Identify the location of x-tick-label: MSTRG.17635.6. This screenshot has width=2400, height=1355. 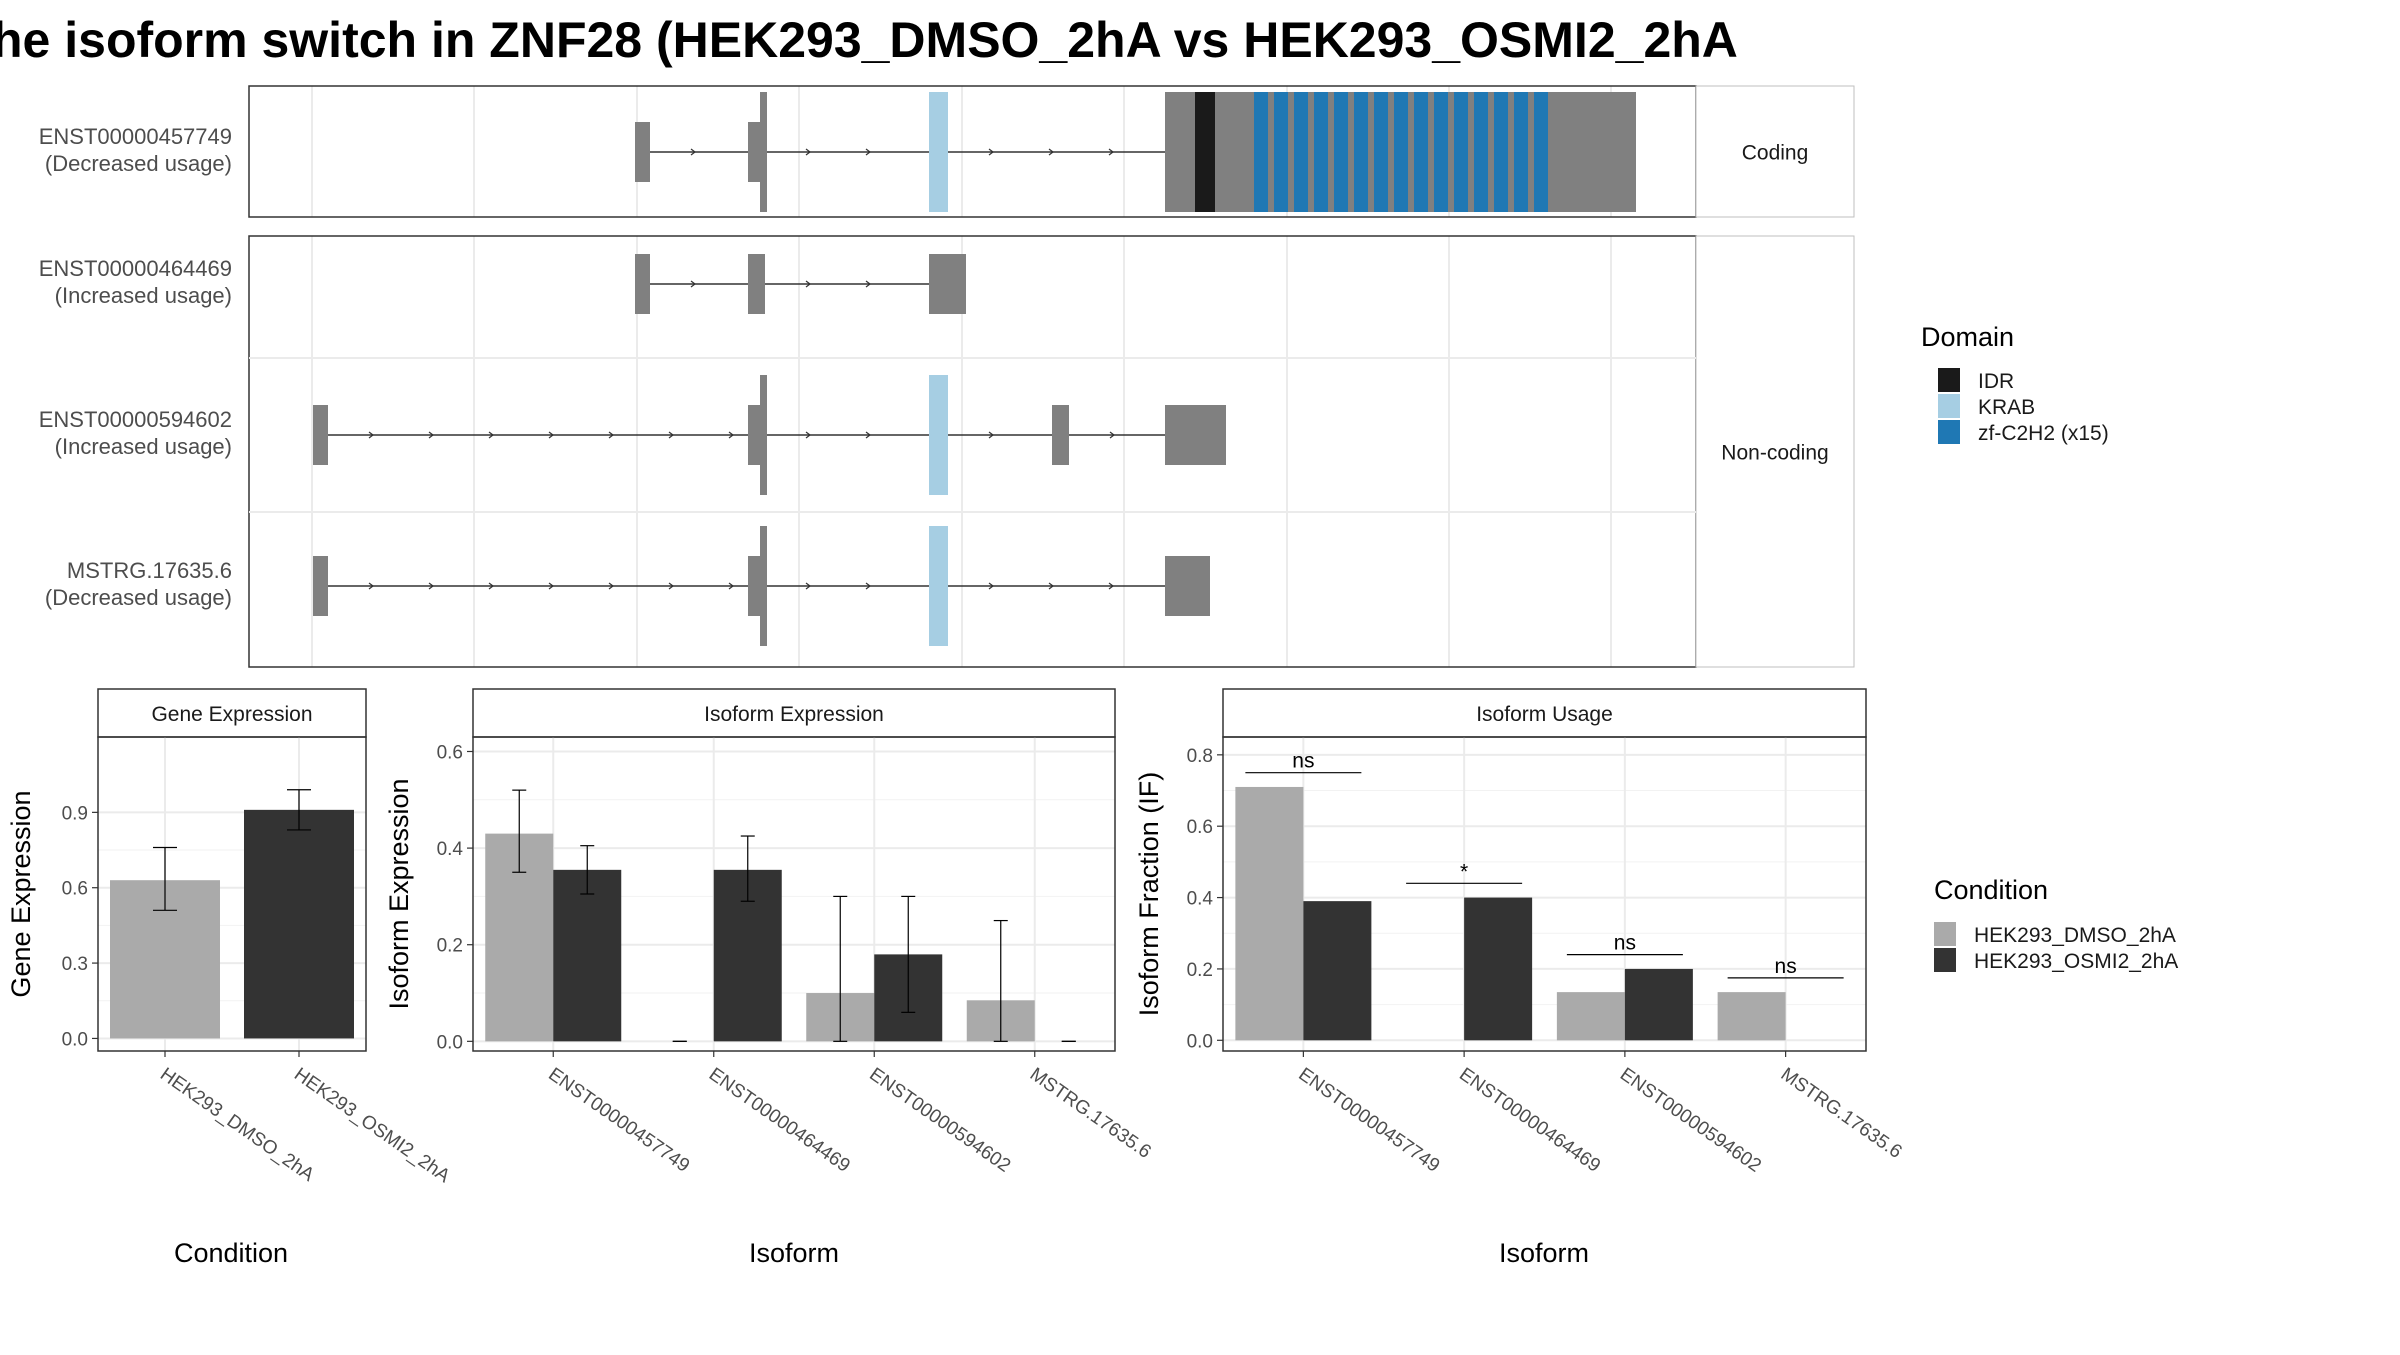
(1841, 1113).